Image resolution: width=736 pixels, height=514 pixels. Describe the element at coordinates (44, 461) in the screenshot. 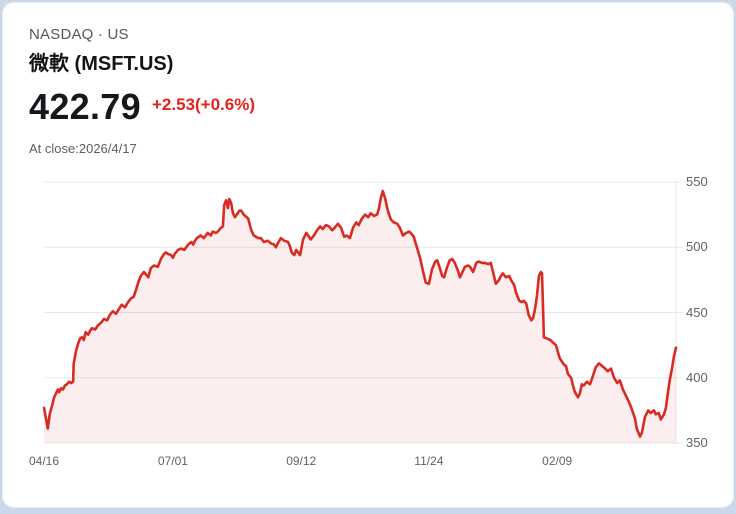

I see `x-axis-tick-label: 04/16` at that location.